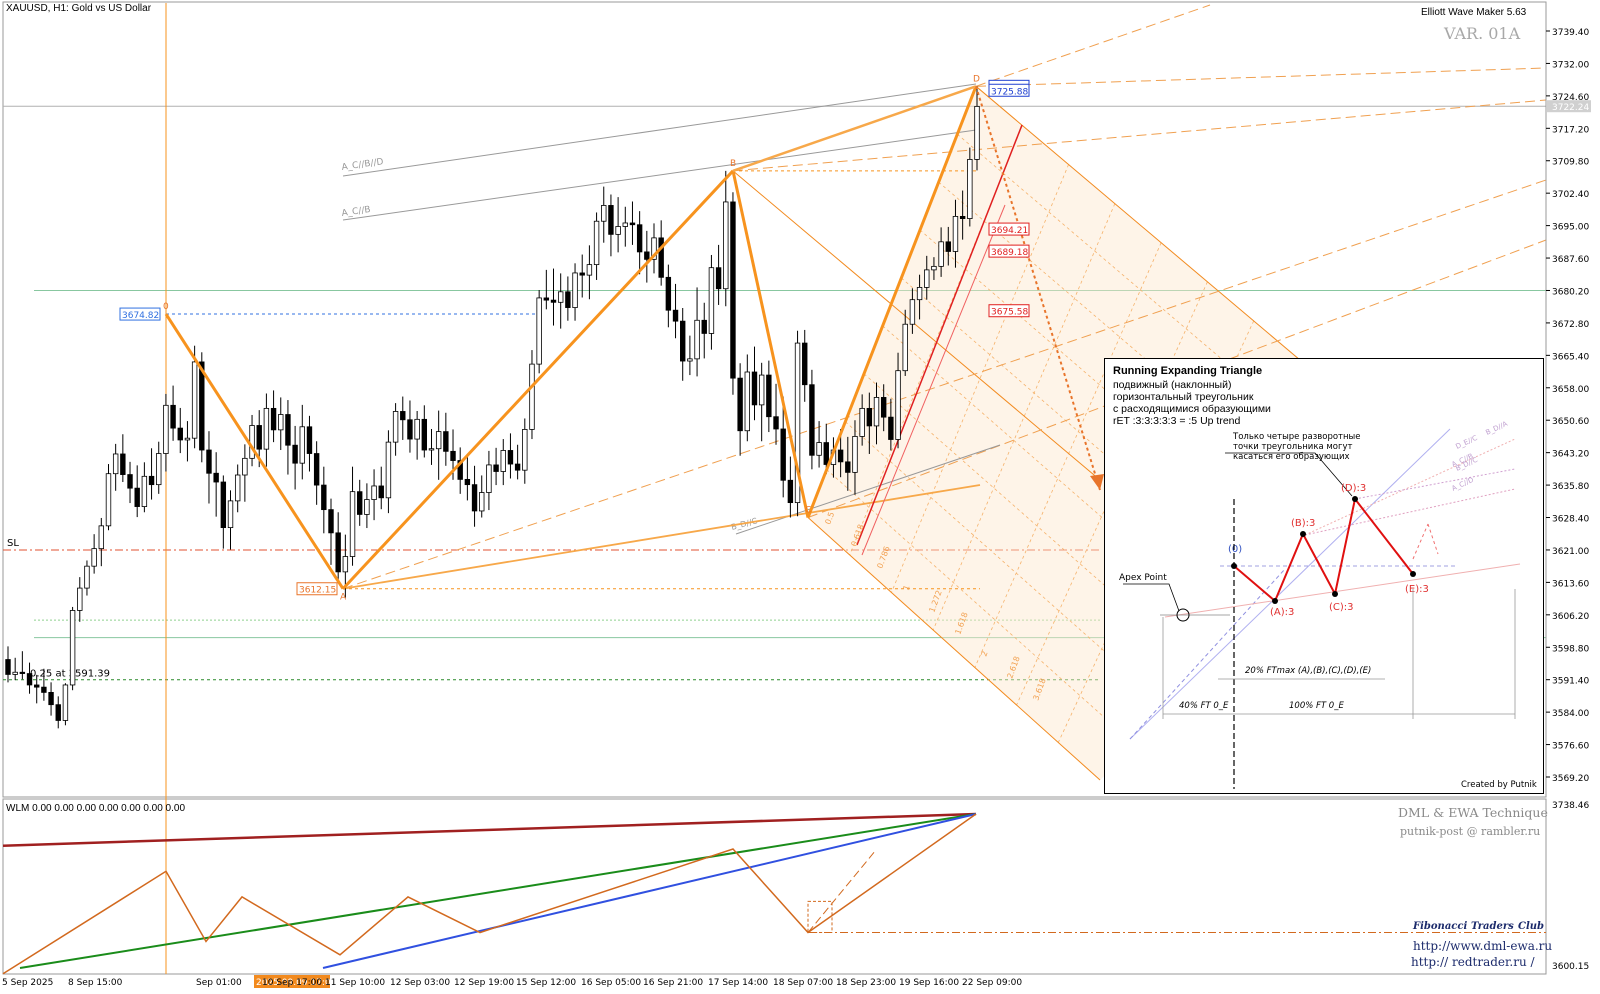 This screenshot has height=994, width=1600. What do you see at coordinates (1569, 106) in the screenshot?
I see `current-price-tag` at bounding box center [1569, 106].